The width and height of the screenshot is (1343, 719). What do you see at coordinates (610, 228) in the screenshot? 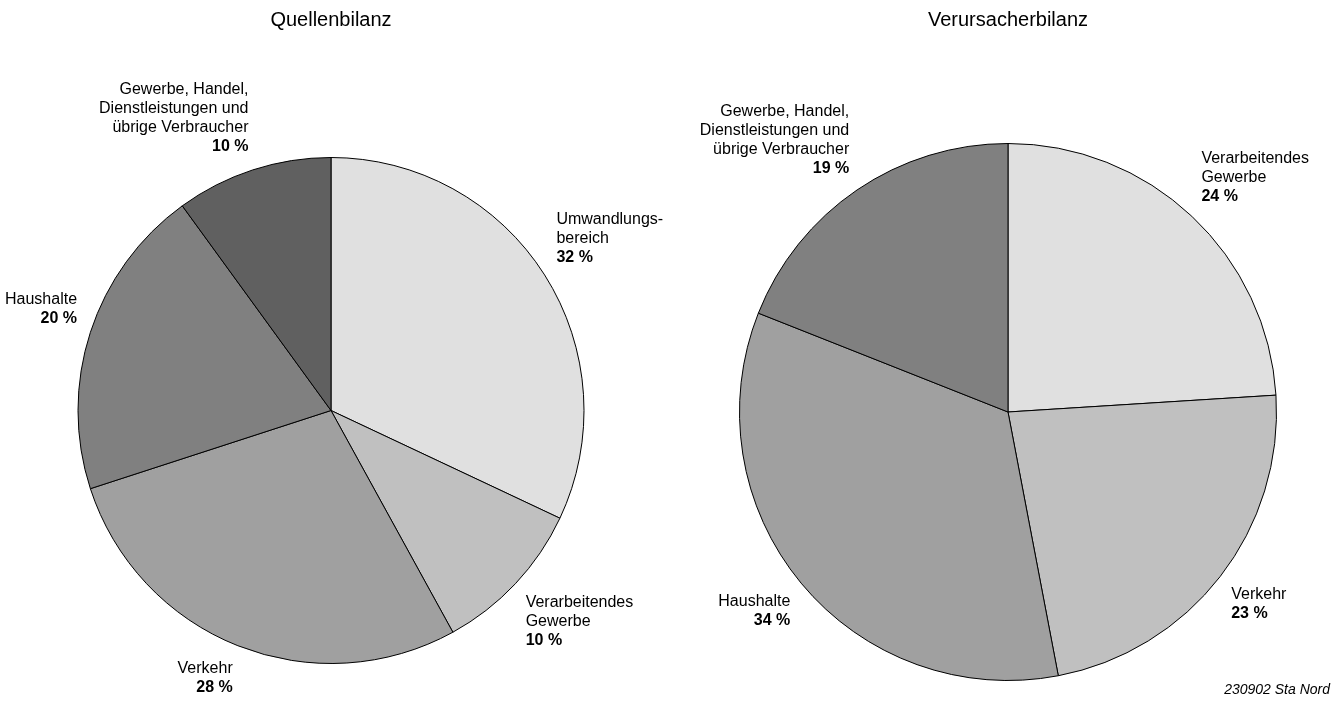
I see `slice-label: Umwandlungs- bereich` at bounding box center [610, 228].